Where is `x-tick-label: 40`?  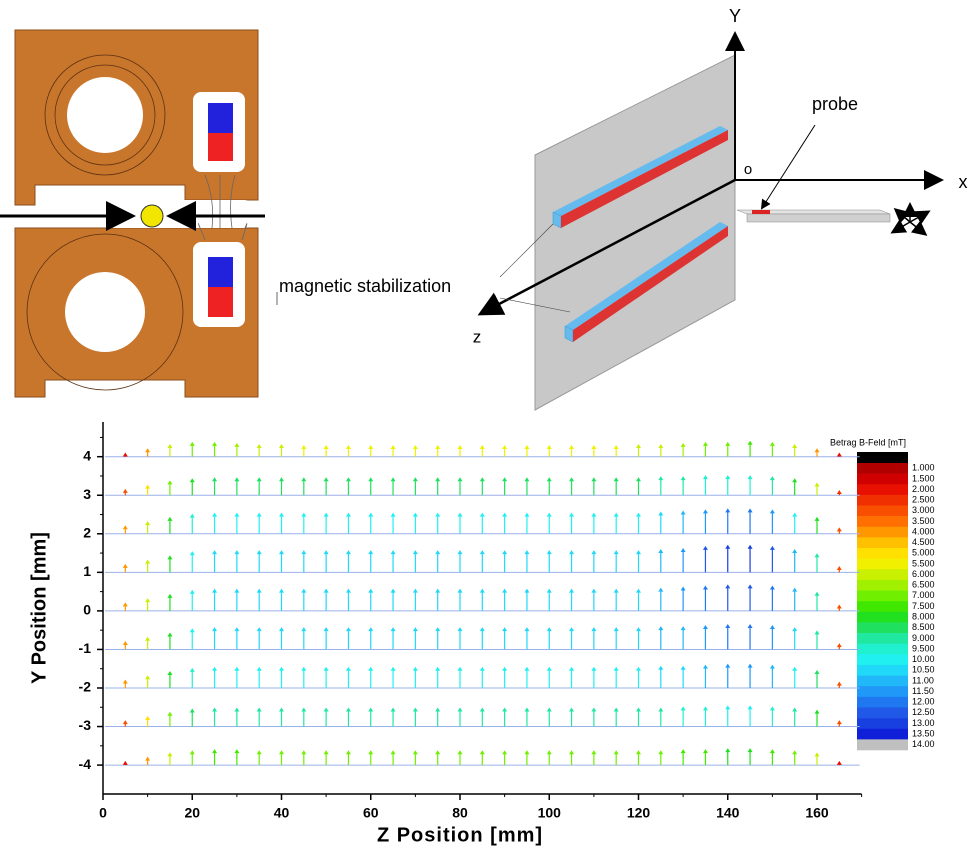
x-tick-label: 40 is located at coordinates (282, 813).